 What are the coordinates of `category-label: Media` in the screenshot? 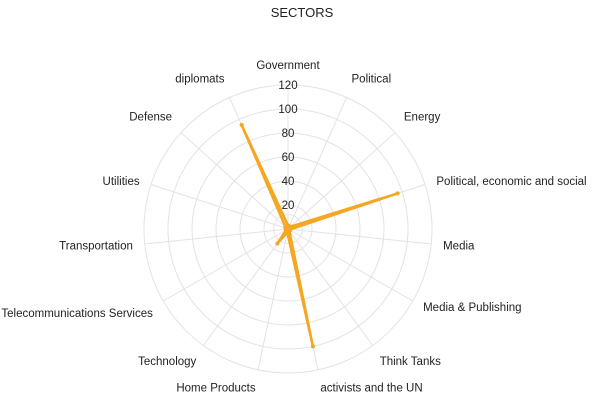 It's located at (459, 246).